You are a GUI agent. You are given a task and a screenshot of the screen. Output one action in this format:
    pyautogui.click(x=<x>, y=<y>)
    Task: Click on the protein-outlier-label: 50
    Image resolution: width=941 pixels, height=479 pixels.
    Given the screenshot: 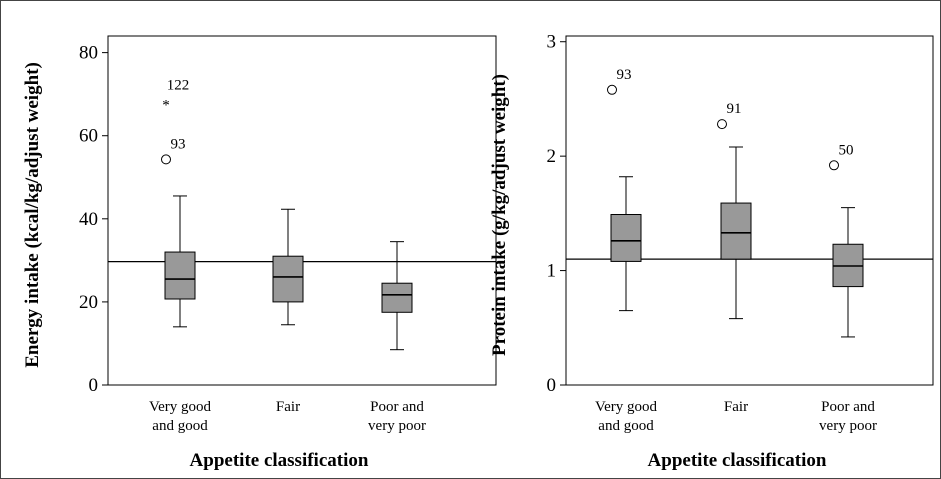 What is the action you would take?
    pyautogui.click(x=846, y=150)
    